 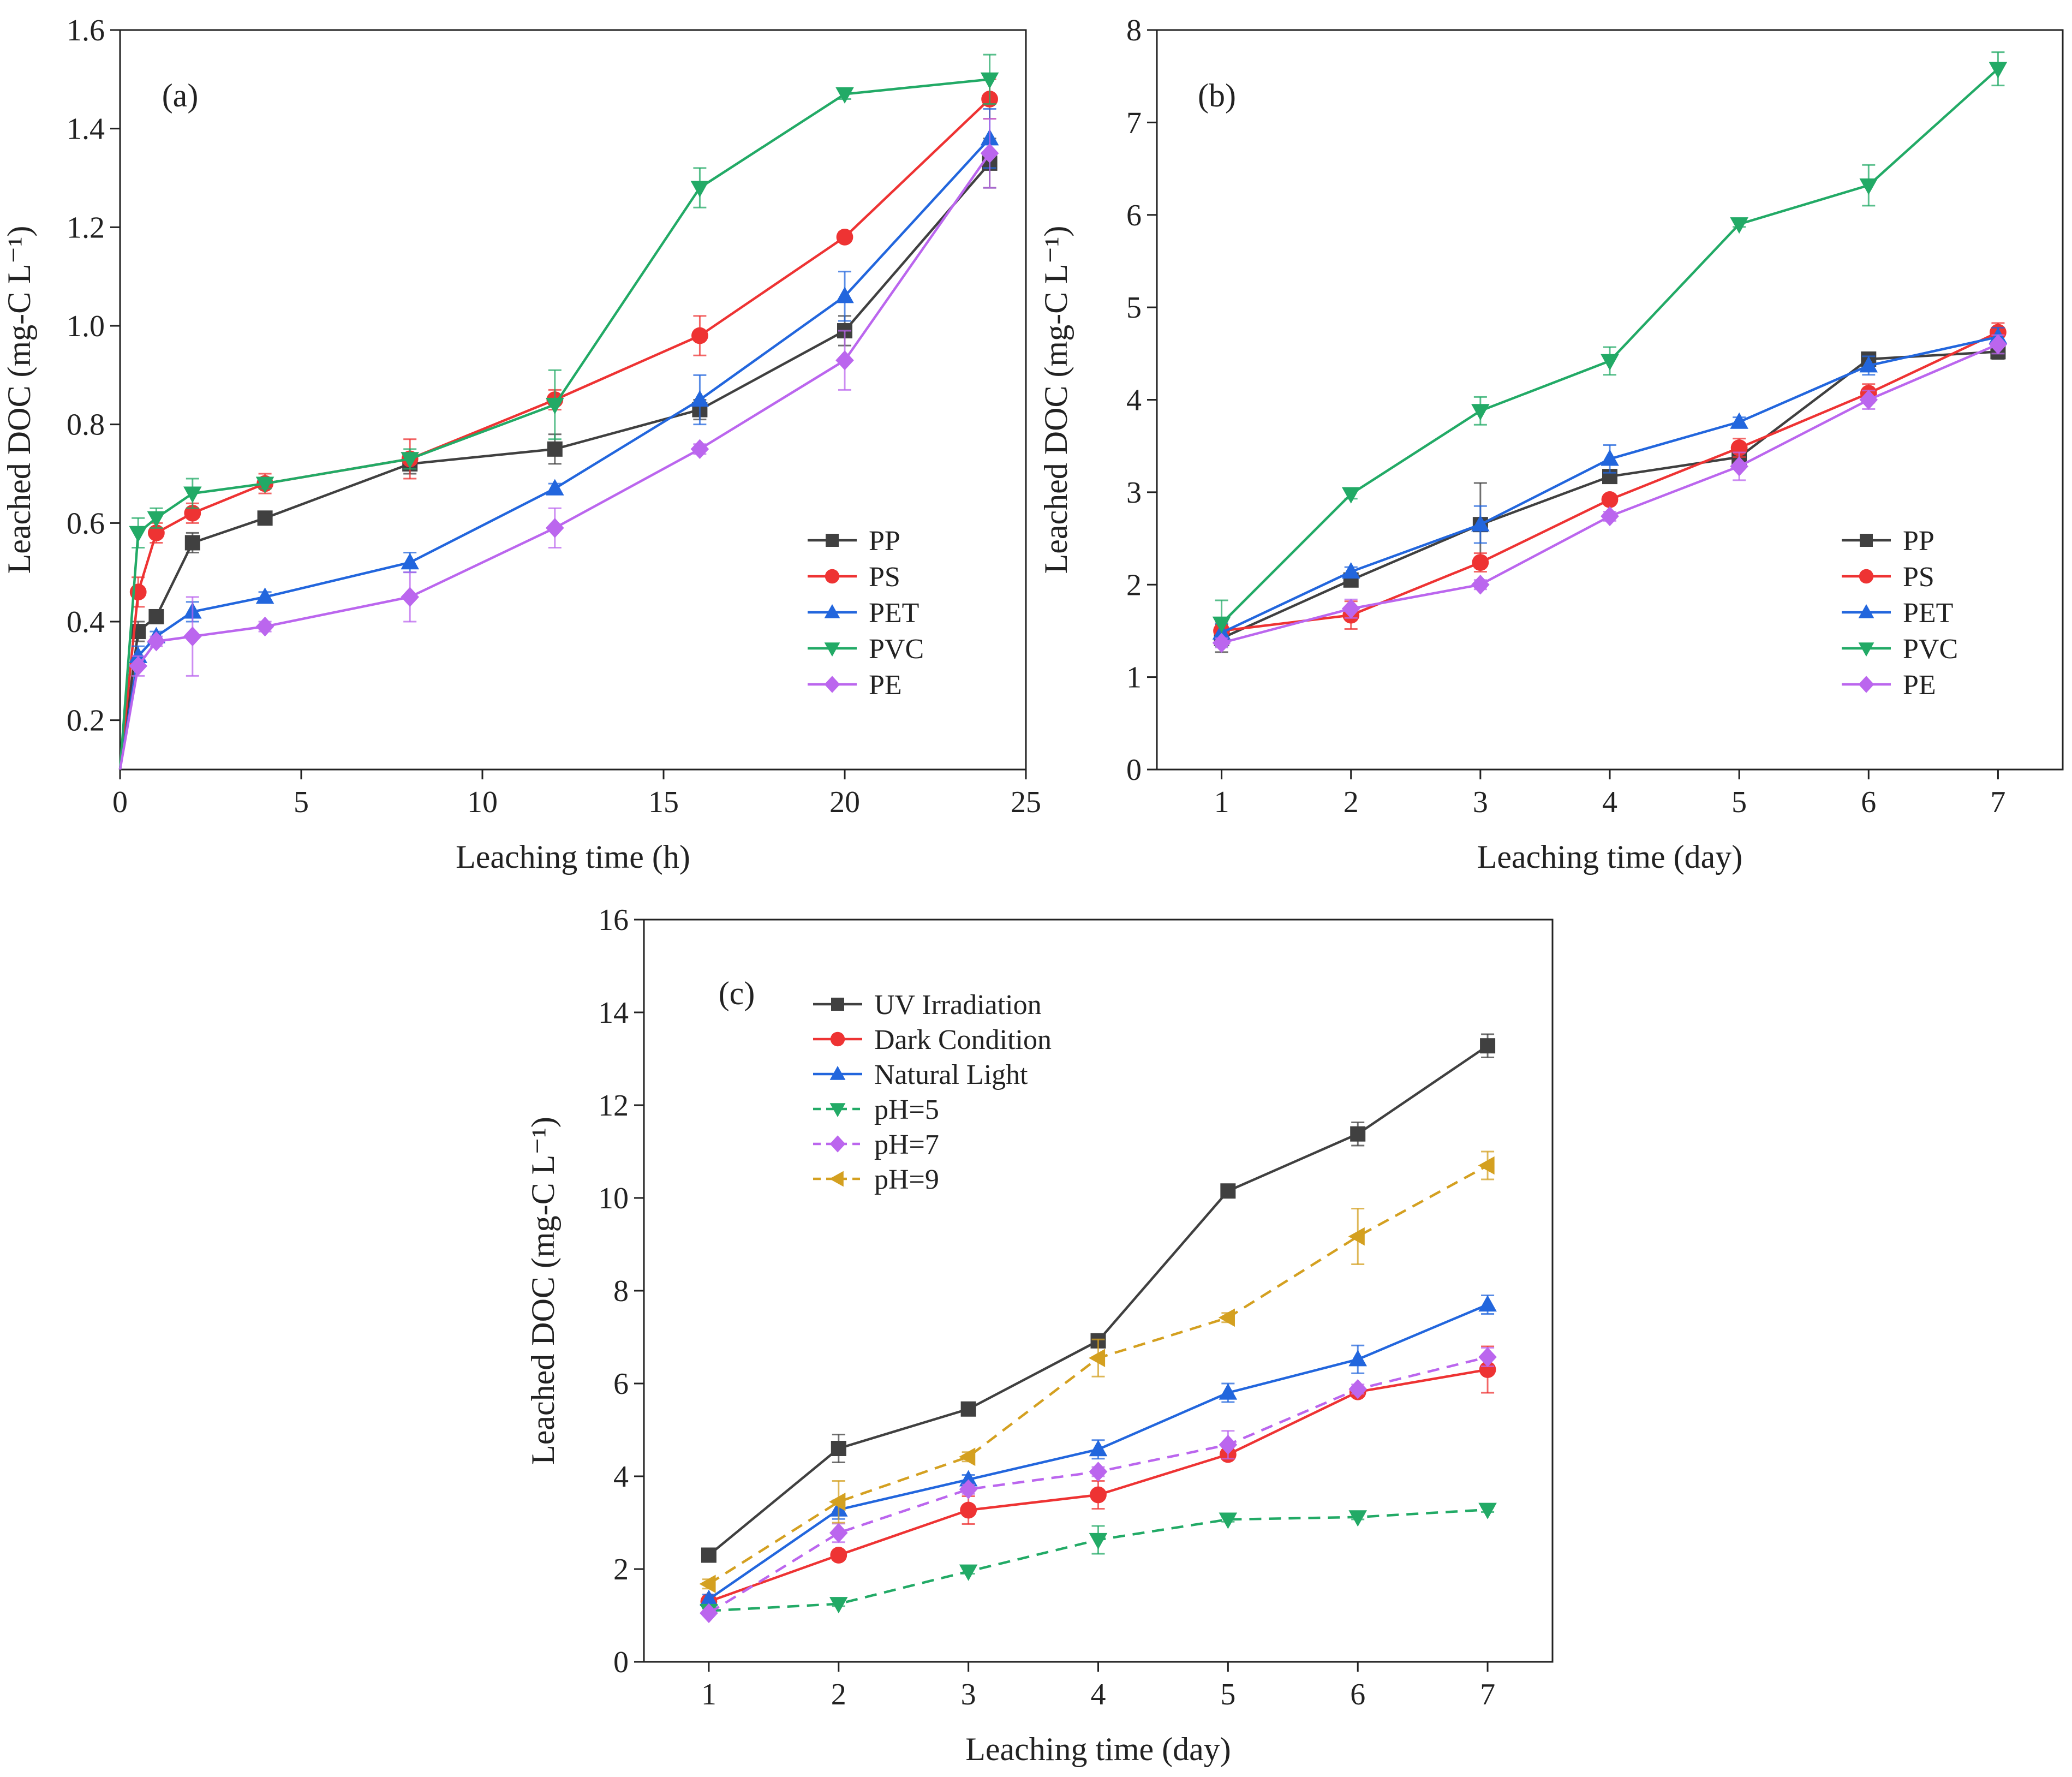 What do you see at coordinates (621, 1291) in the screenshot?
I see `panel-c-y-tick-label: 8` at bounding box center [621, 1291].